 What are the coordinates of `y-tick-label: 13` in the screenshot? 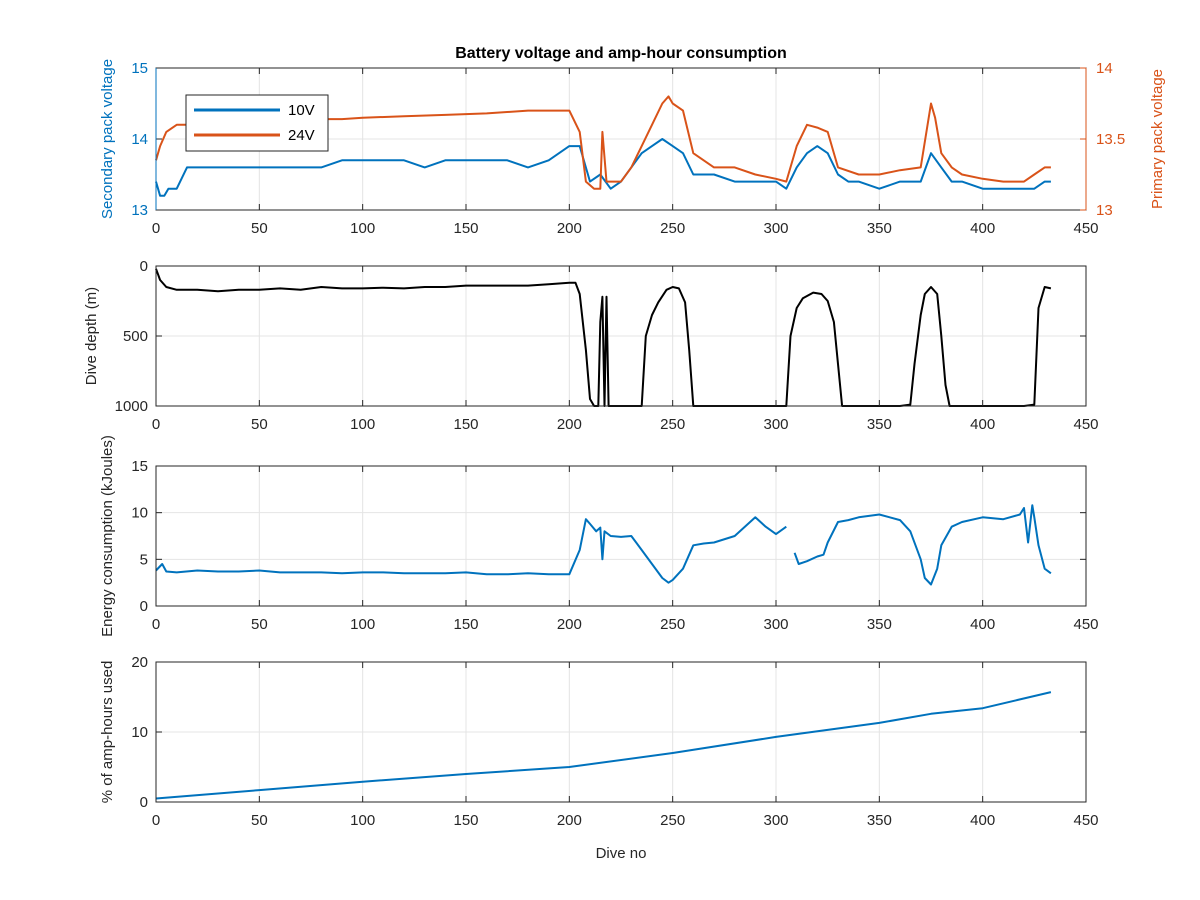 It's located at (139, 210).